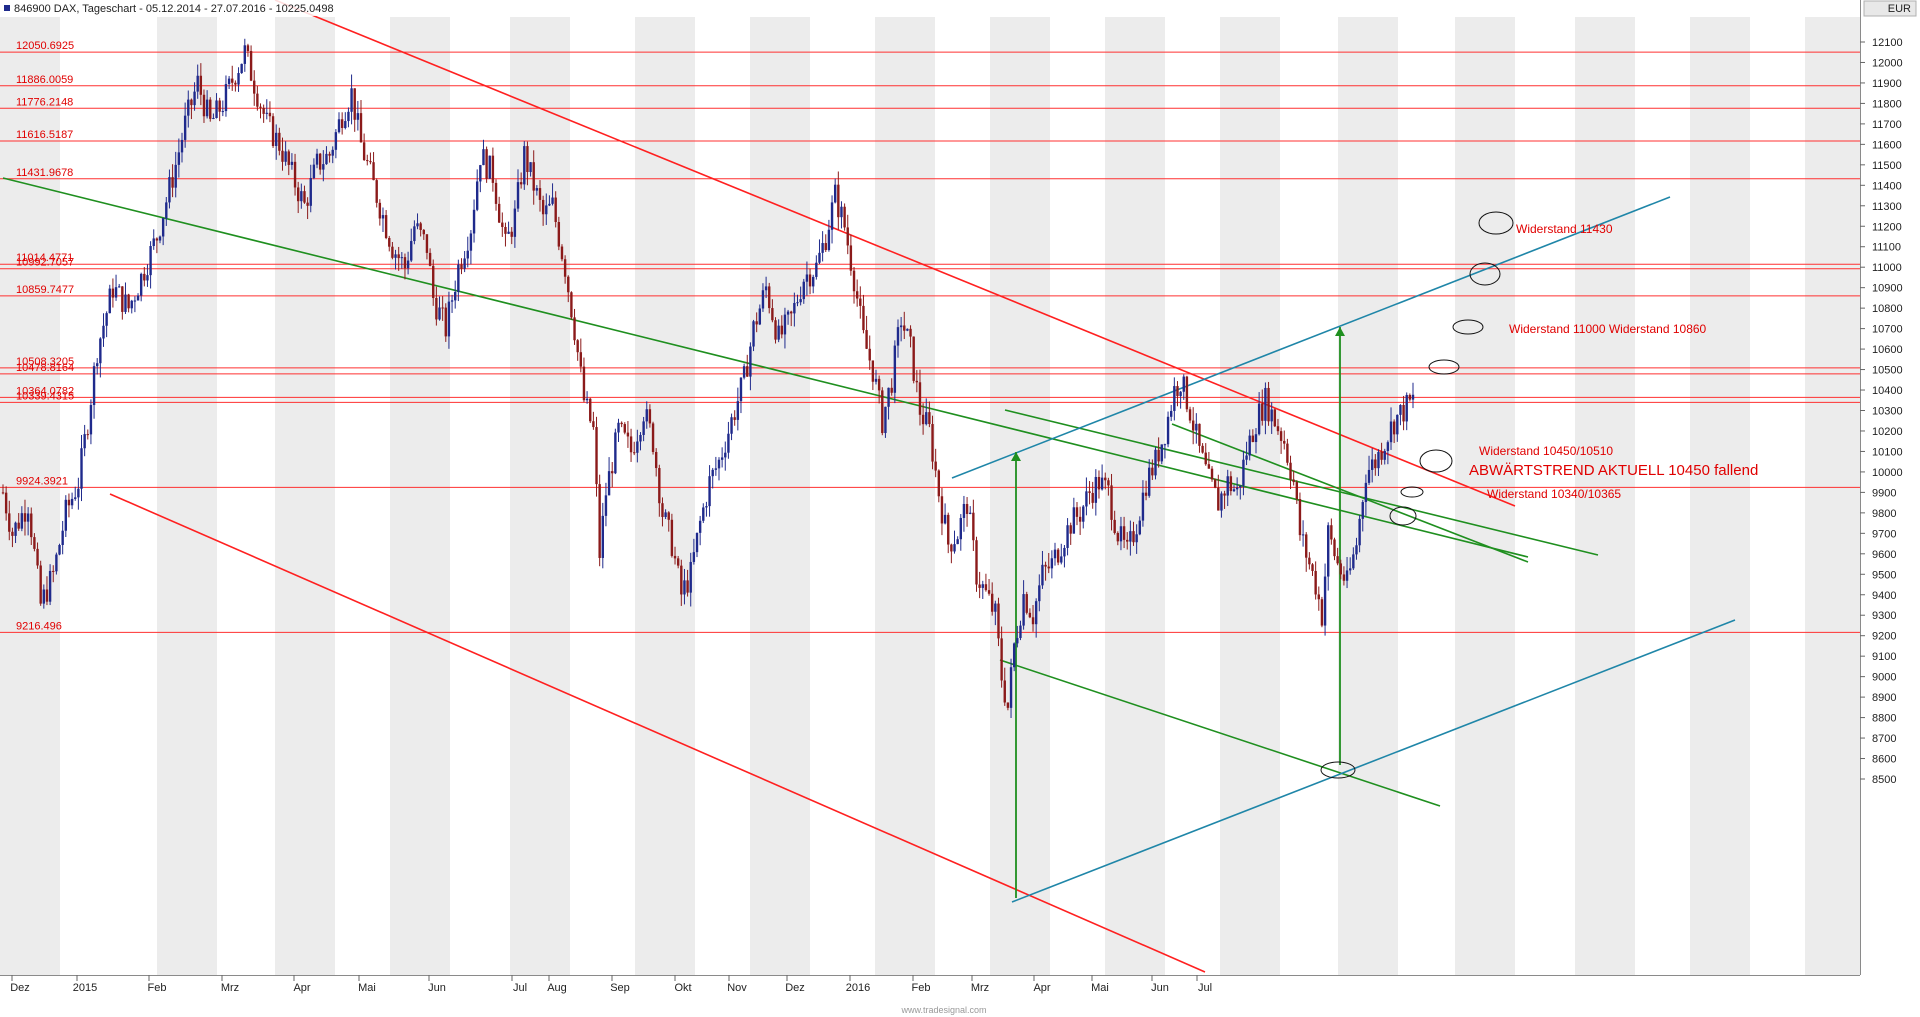  I want to click on y-tick-label: 9500, so click(1884, 575).